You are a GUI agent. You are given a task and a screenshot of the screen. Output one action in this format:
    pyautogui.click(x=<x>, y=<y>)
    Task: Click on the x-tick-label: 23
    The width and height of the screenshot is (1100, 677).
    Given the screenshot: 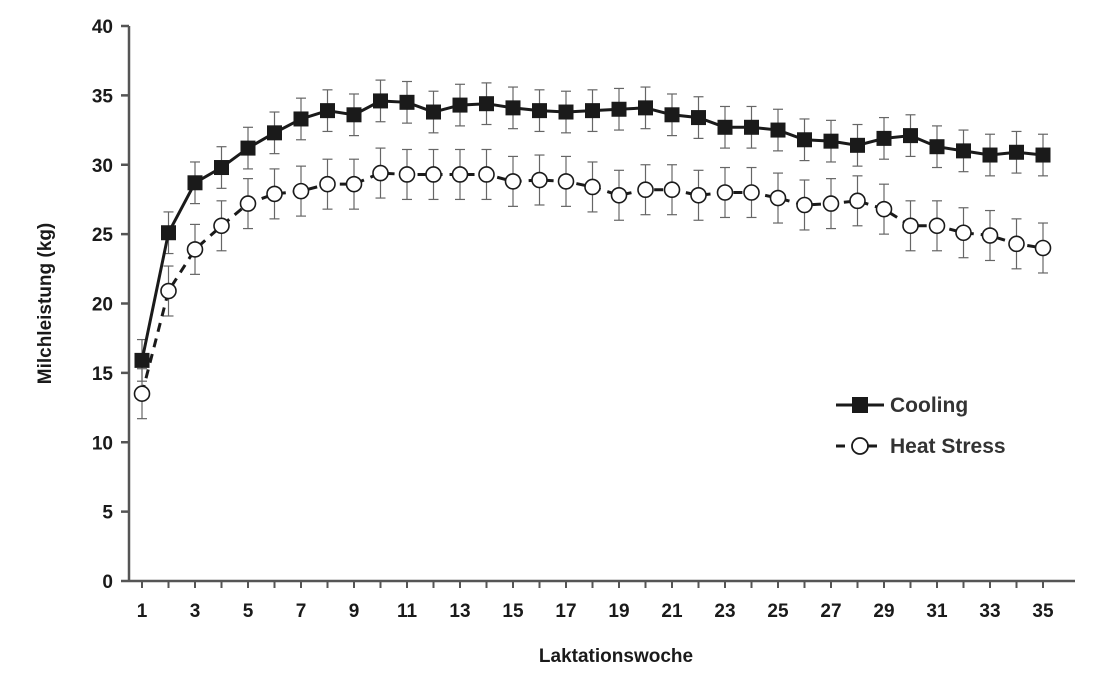 What is the action you would take?
    pyautogui.click(x=724, y=611)
    